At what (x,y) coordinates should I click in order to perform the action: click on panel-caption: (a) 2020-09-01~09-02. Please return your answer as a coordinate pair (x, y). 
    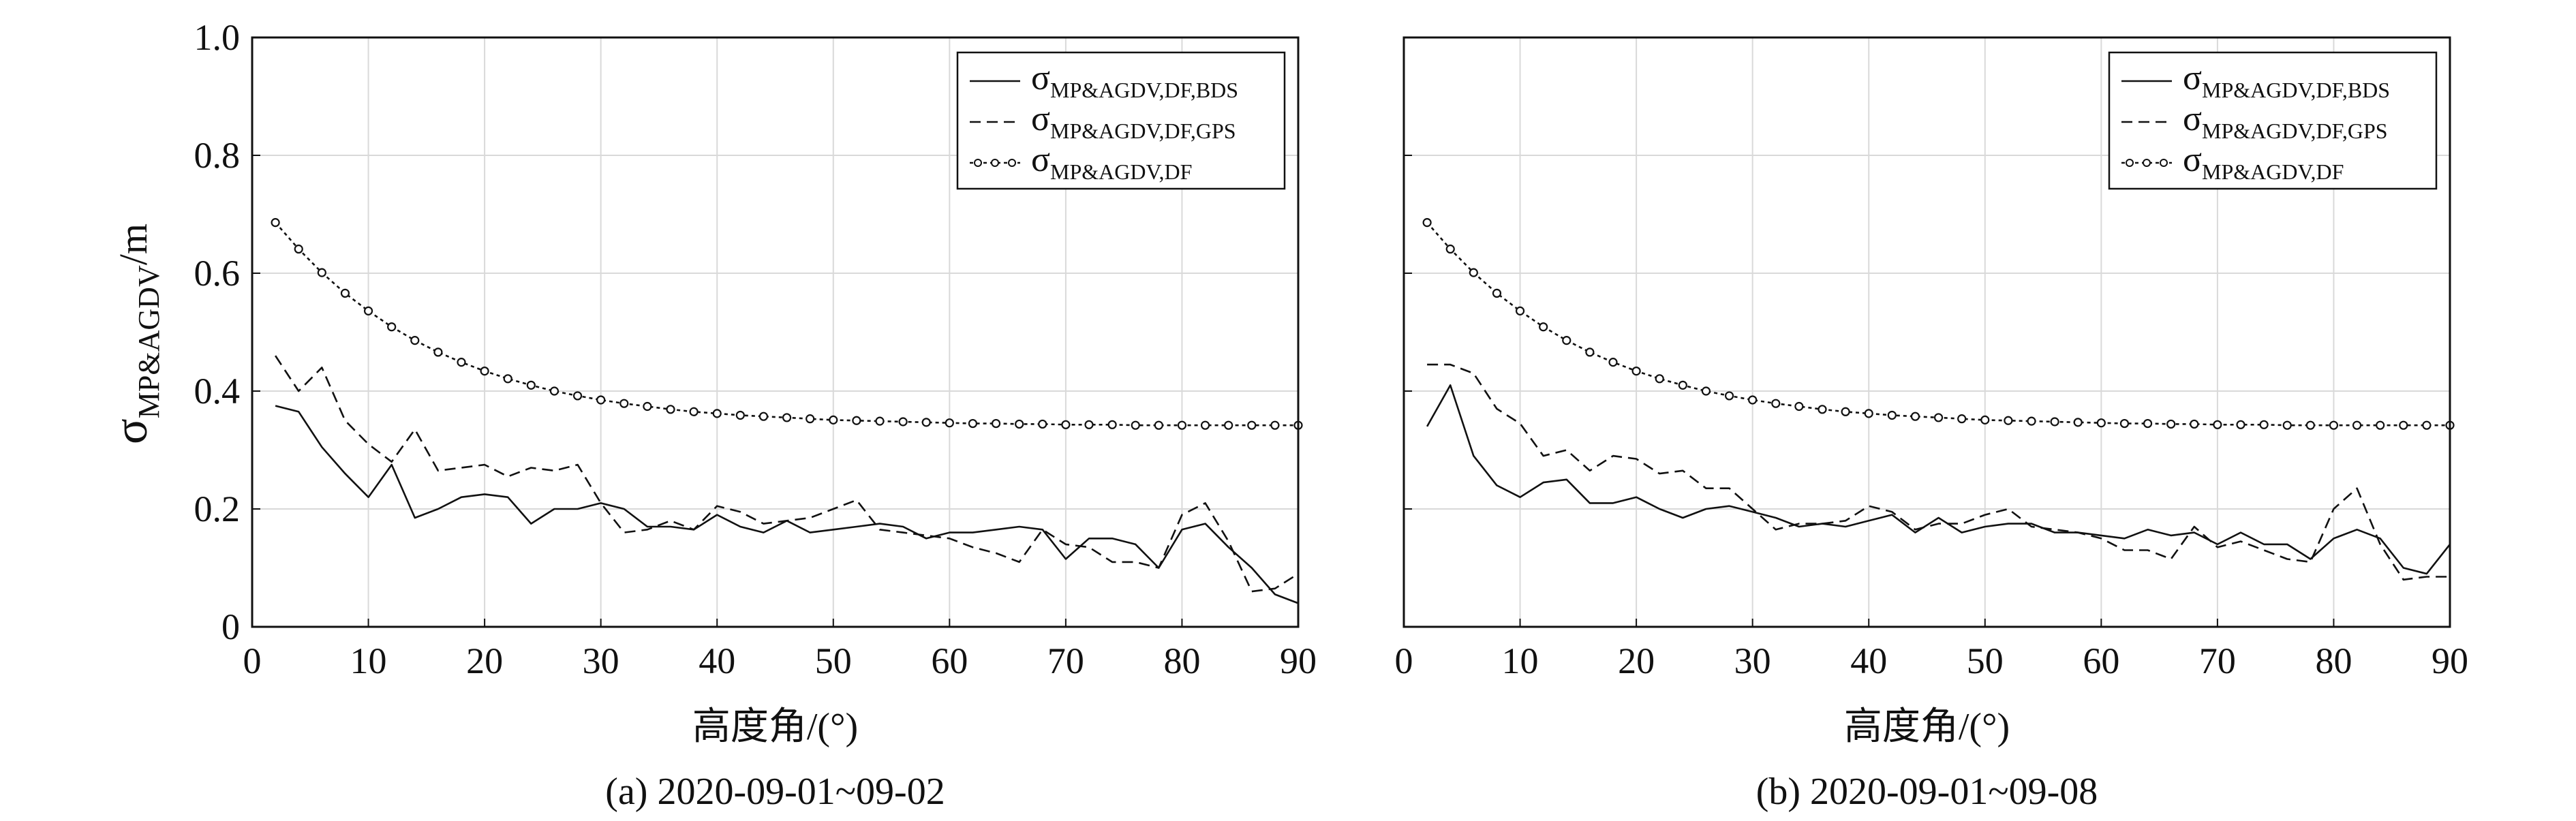
    Looking at the image, I should click on (775, 792).